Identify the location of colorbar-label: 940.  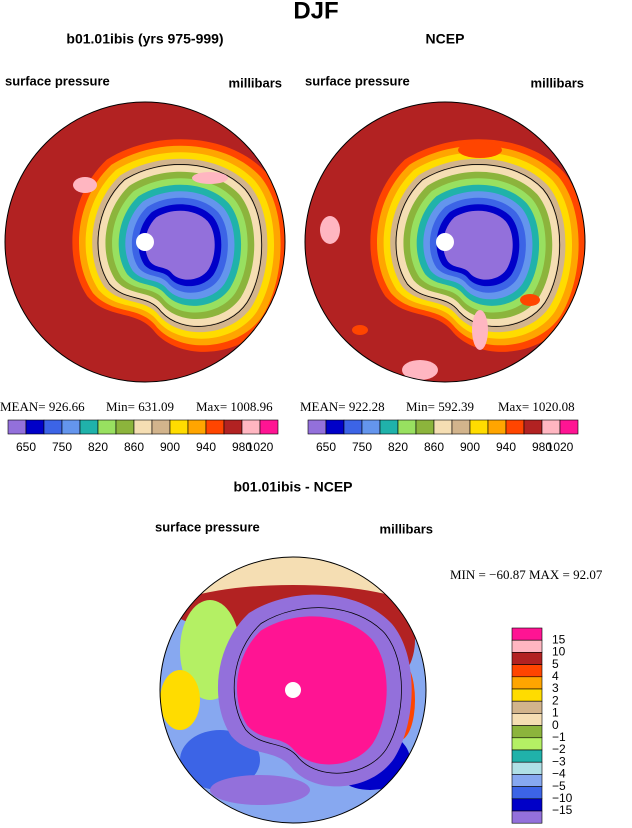
(506, 447).